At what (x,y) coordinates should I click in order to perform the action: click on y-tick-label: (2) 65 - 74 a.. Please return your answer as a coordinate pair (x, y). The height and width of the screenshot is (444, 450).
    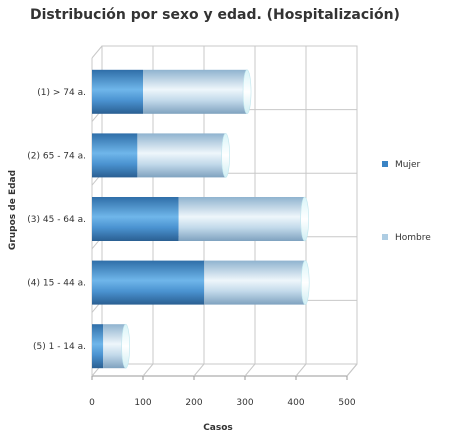
    Looking at the image, I should click on (56, 156).